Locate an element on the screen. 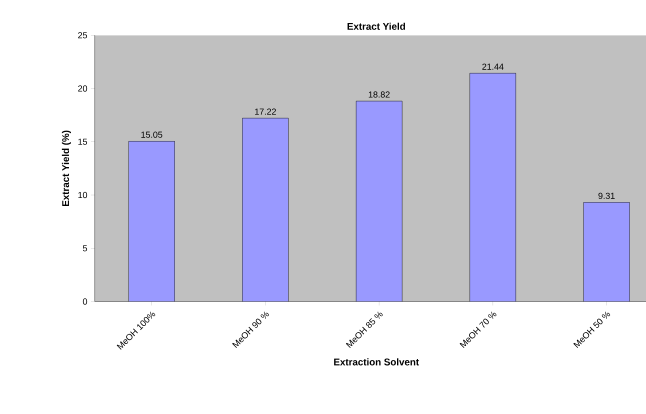 This screenshot has width=646, height=414. y-tick-label: 15 is located at coordinates (83, 141).